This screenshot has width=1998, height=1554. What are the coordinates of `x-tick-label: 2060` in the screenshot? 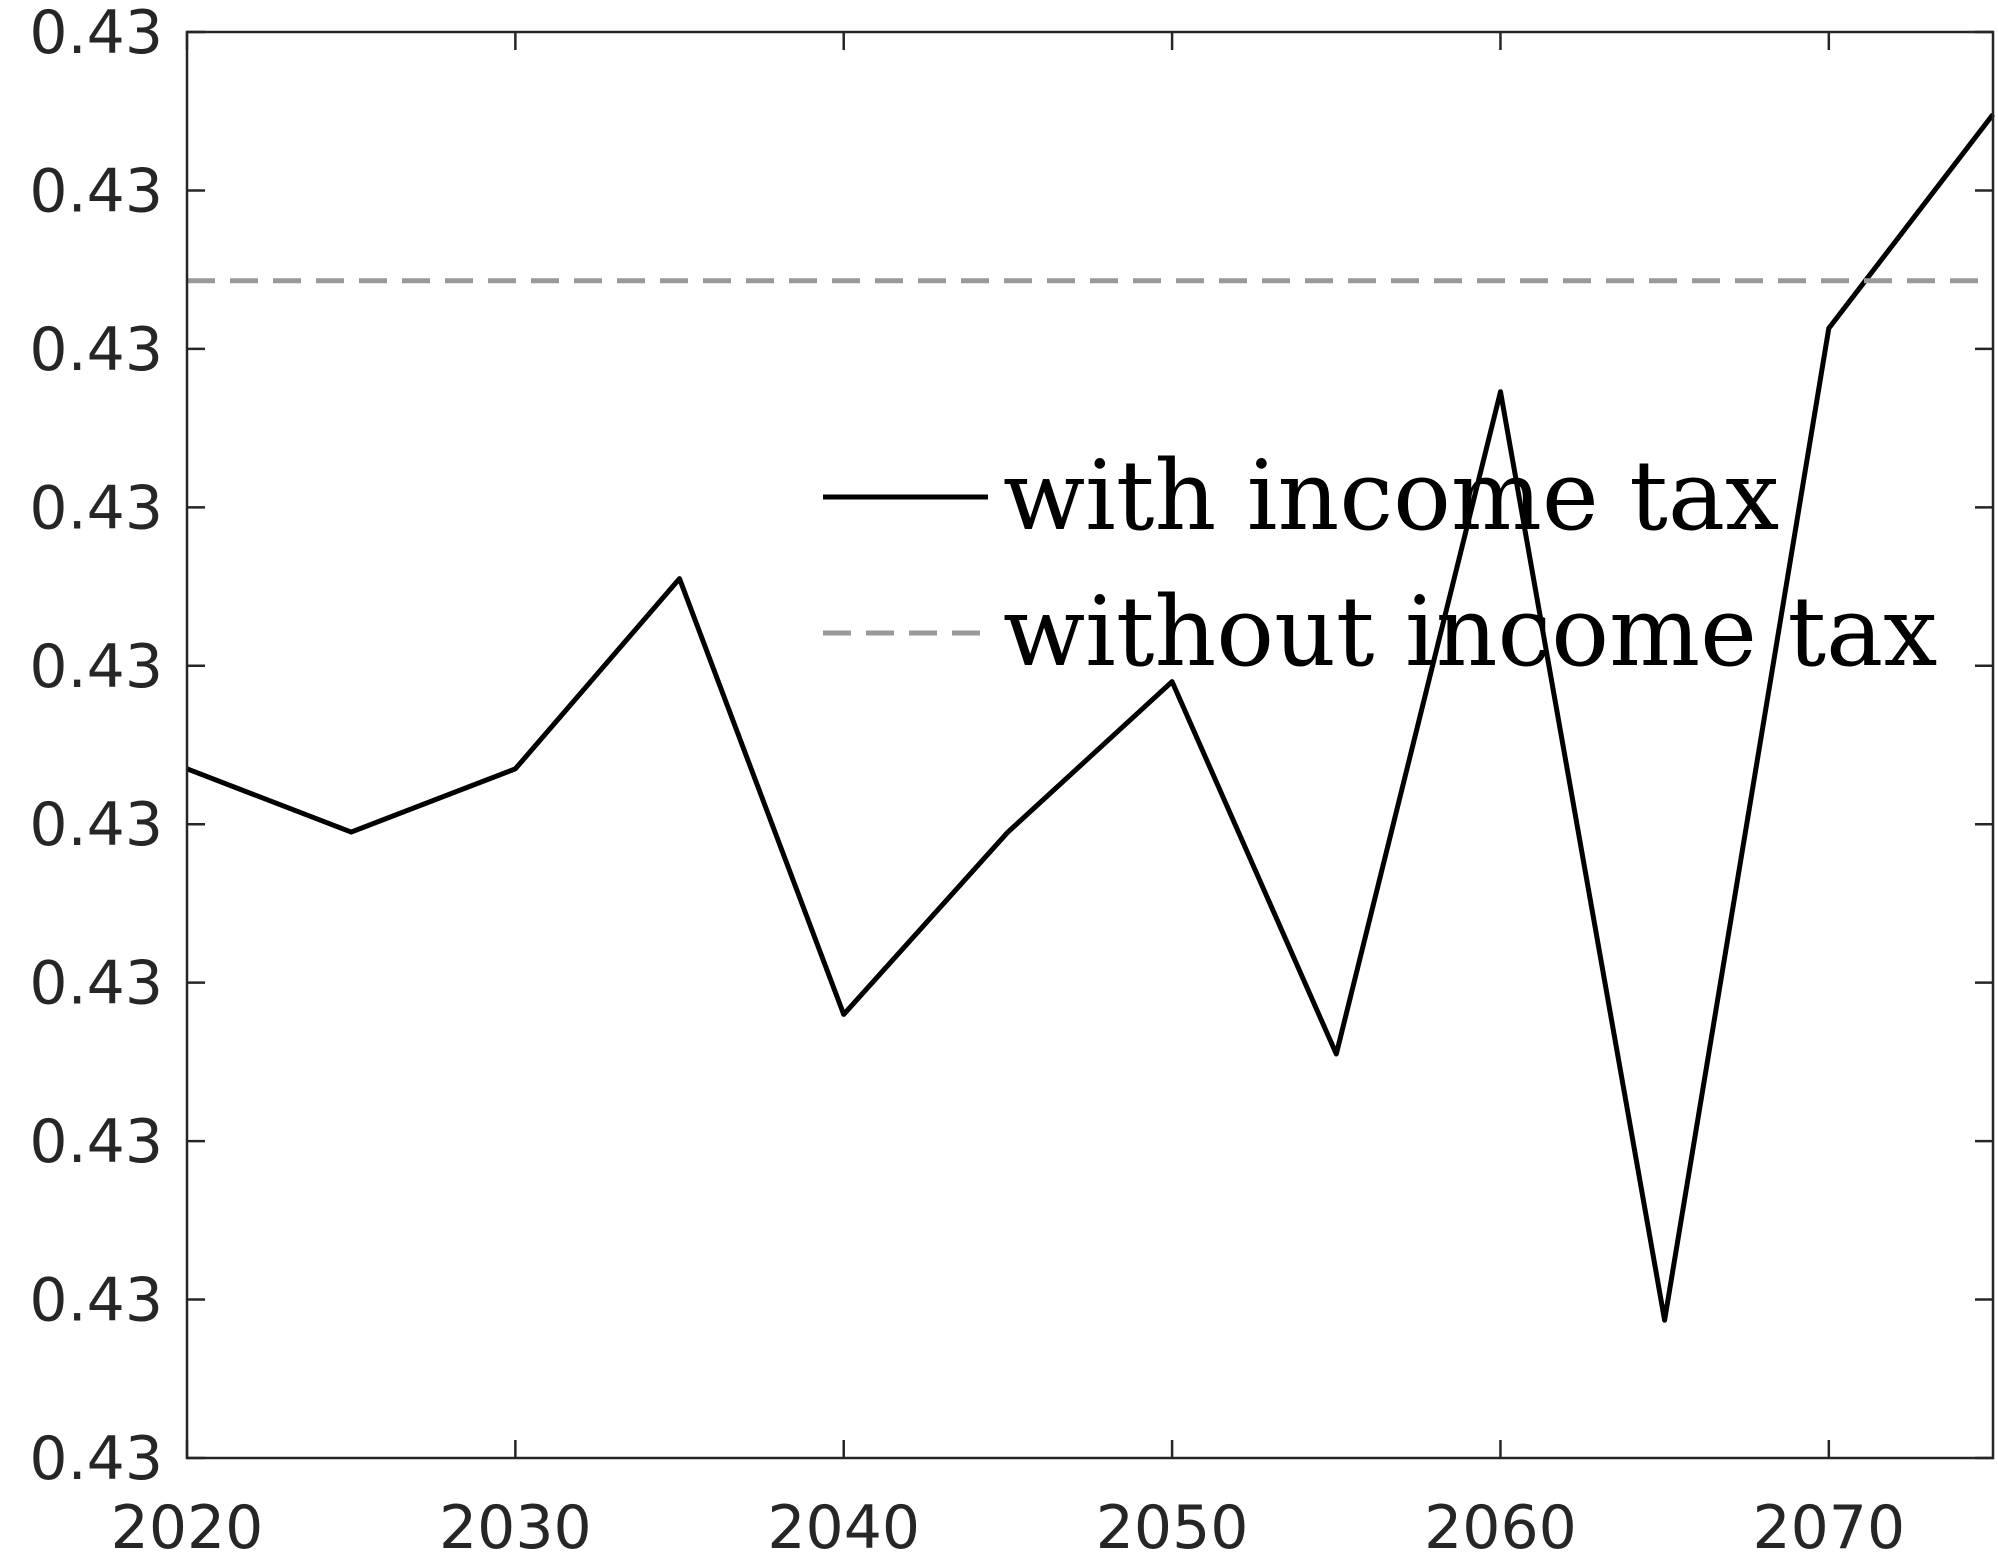 It's located at (1500, 1523).